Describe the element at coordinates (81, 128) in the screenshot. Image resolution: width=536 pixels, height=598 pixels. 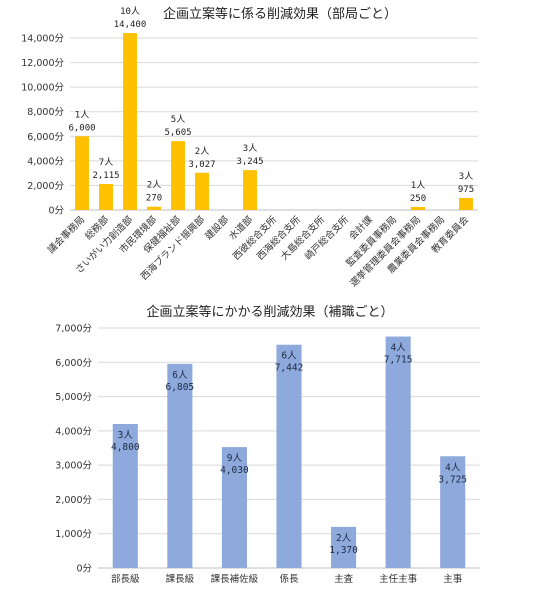
I see `data-label-value: 6,000` at that location.